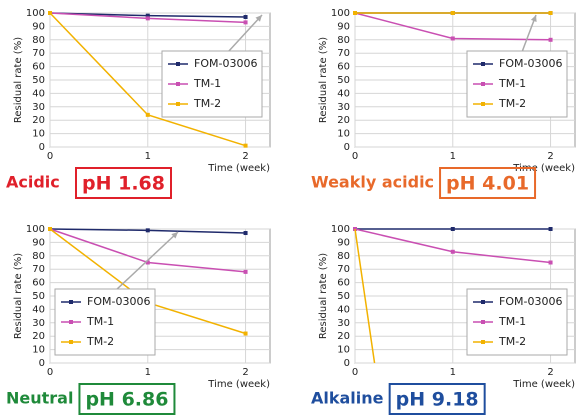 This screenshot has height=419, width=580. I want to click on condition-label: Neutral, so click(39, 398).